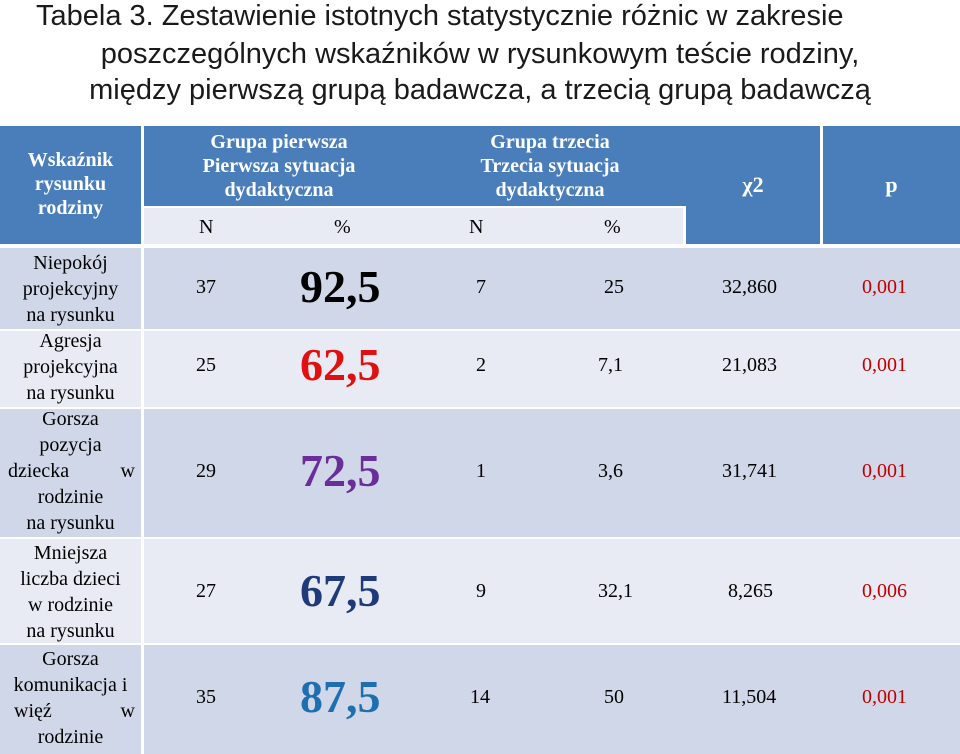 This screenshot has width=960, height=754. What do you see at coordinates (340, 590) in the screenshot?
I see `cell-pct1: 67,5` at bounding box center [340, 590].